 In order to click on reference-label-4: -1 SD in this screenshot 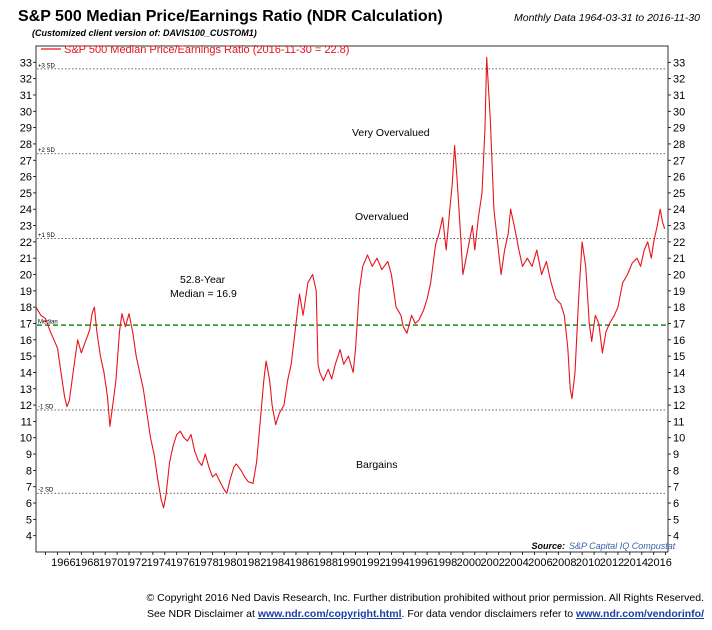, I will do `click(46, 407)`.